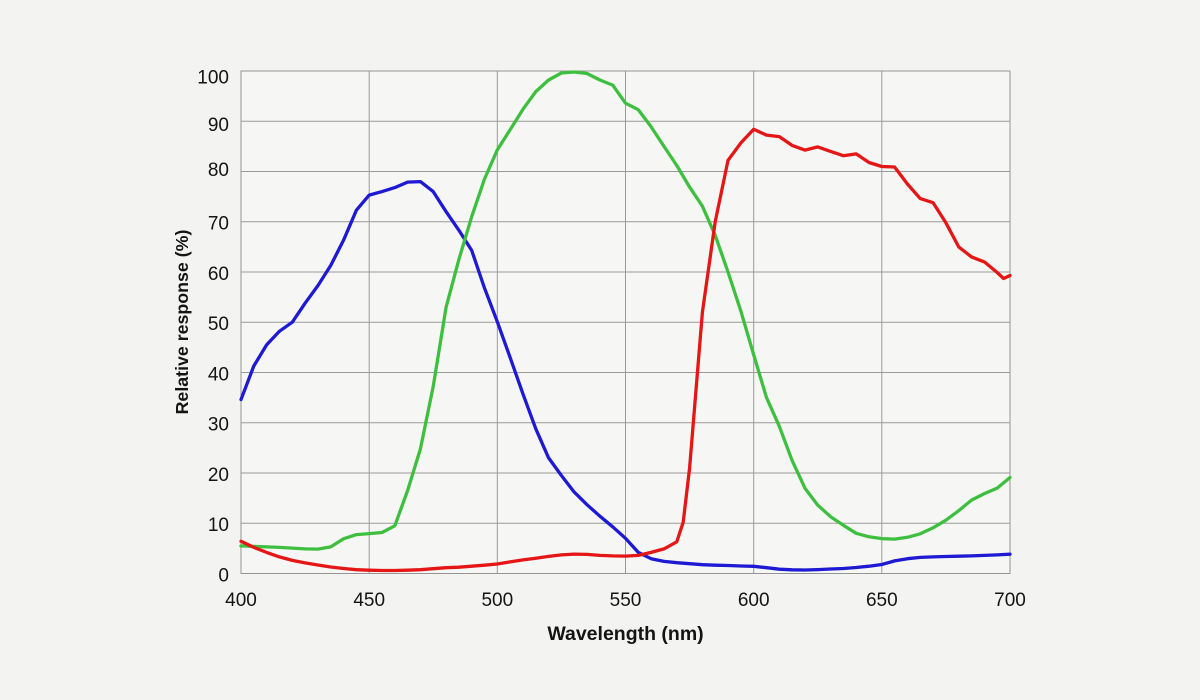 This screenshot has height=700, width=1200. Describe the element at coordinates (218, 224) in the screenshot. I see `svg-text: 70` at that location.